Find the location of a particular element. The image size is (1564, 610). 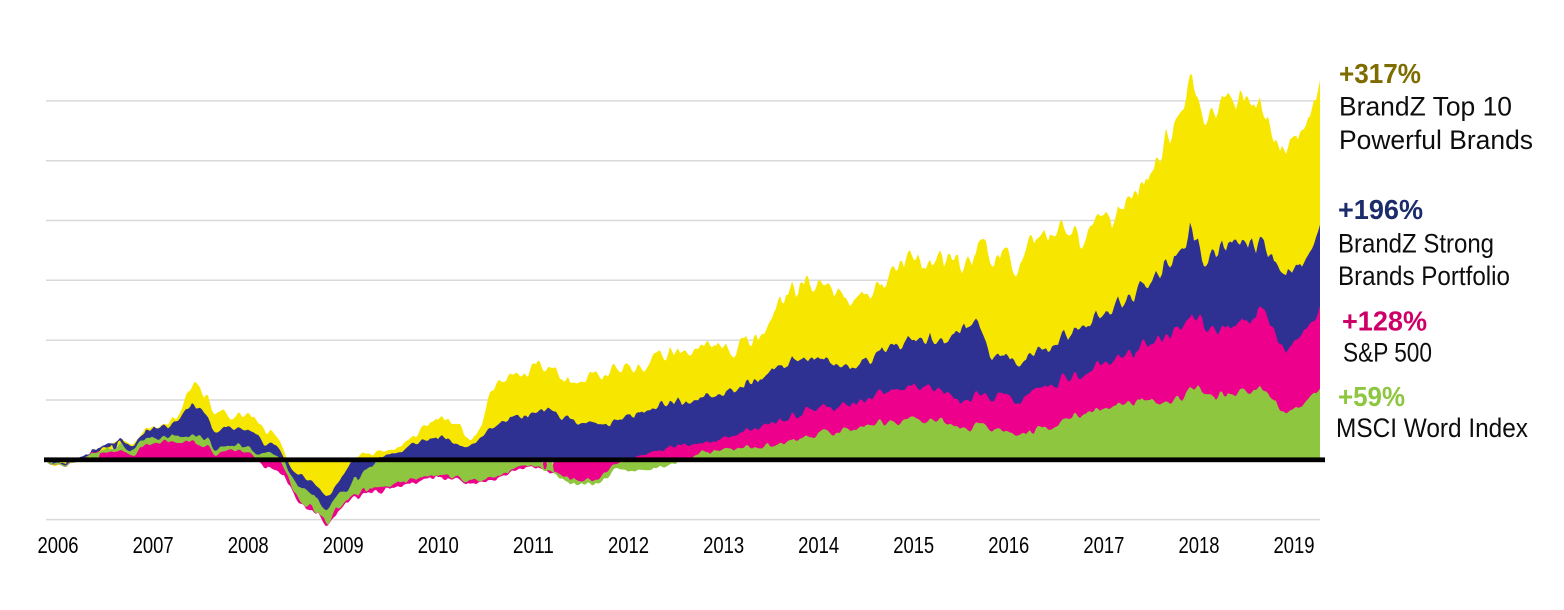

svg-text: +196% is located at coordinates (1380, 209).